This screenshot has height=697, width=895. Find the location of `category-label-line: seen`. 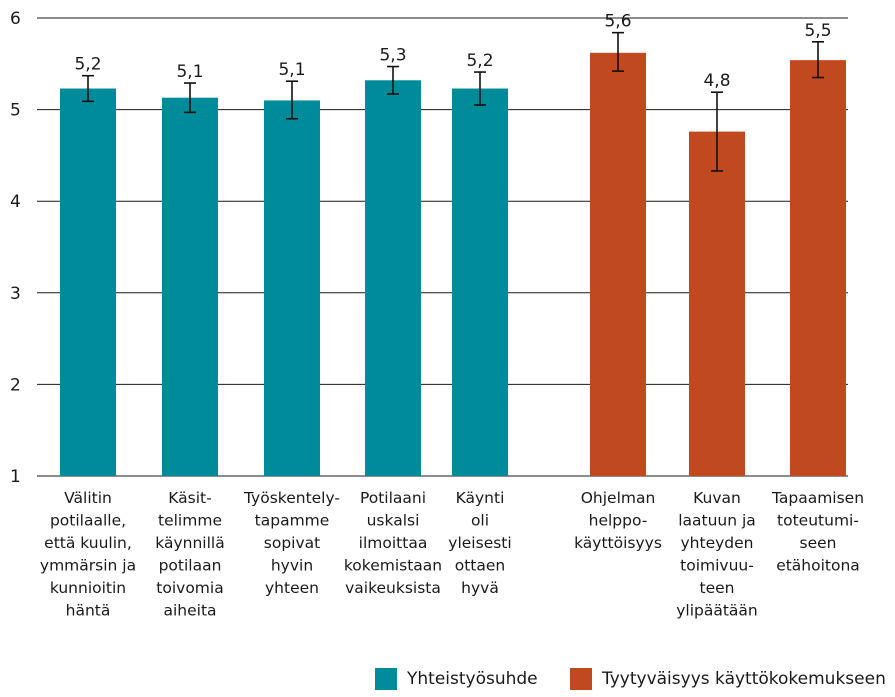

category-label-line: seen is located at coordinates (818, 543).